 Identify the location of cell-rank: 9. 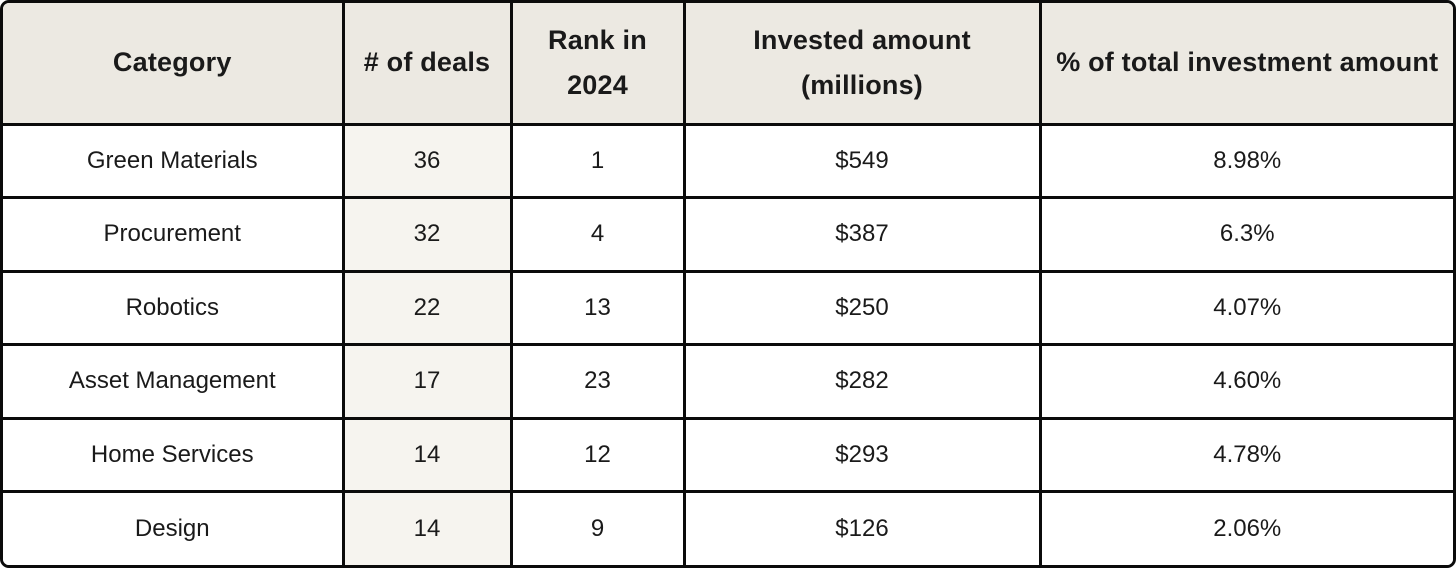
(597, 527).